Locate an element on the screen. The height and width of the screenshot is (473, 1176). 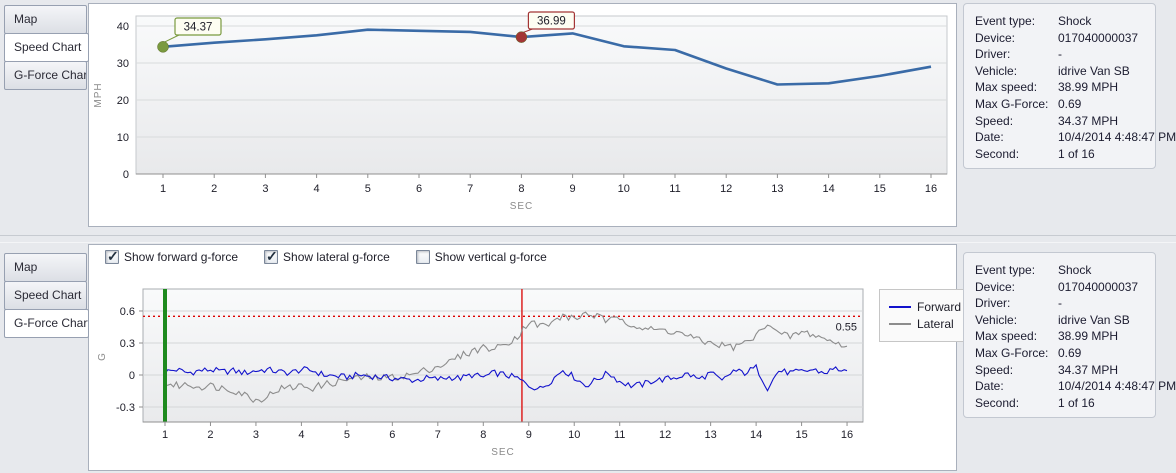
x-tick-label: 12 is located at coordinates (726, 189).